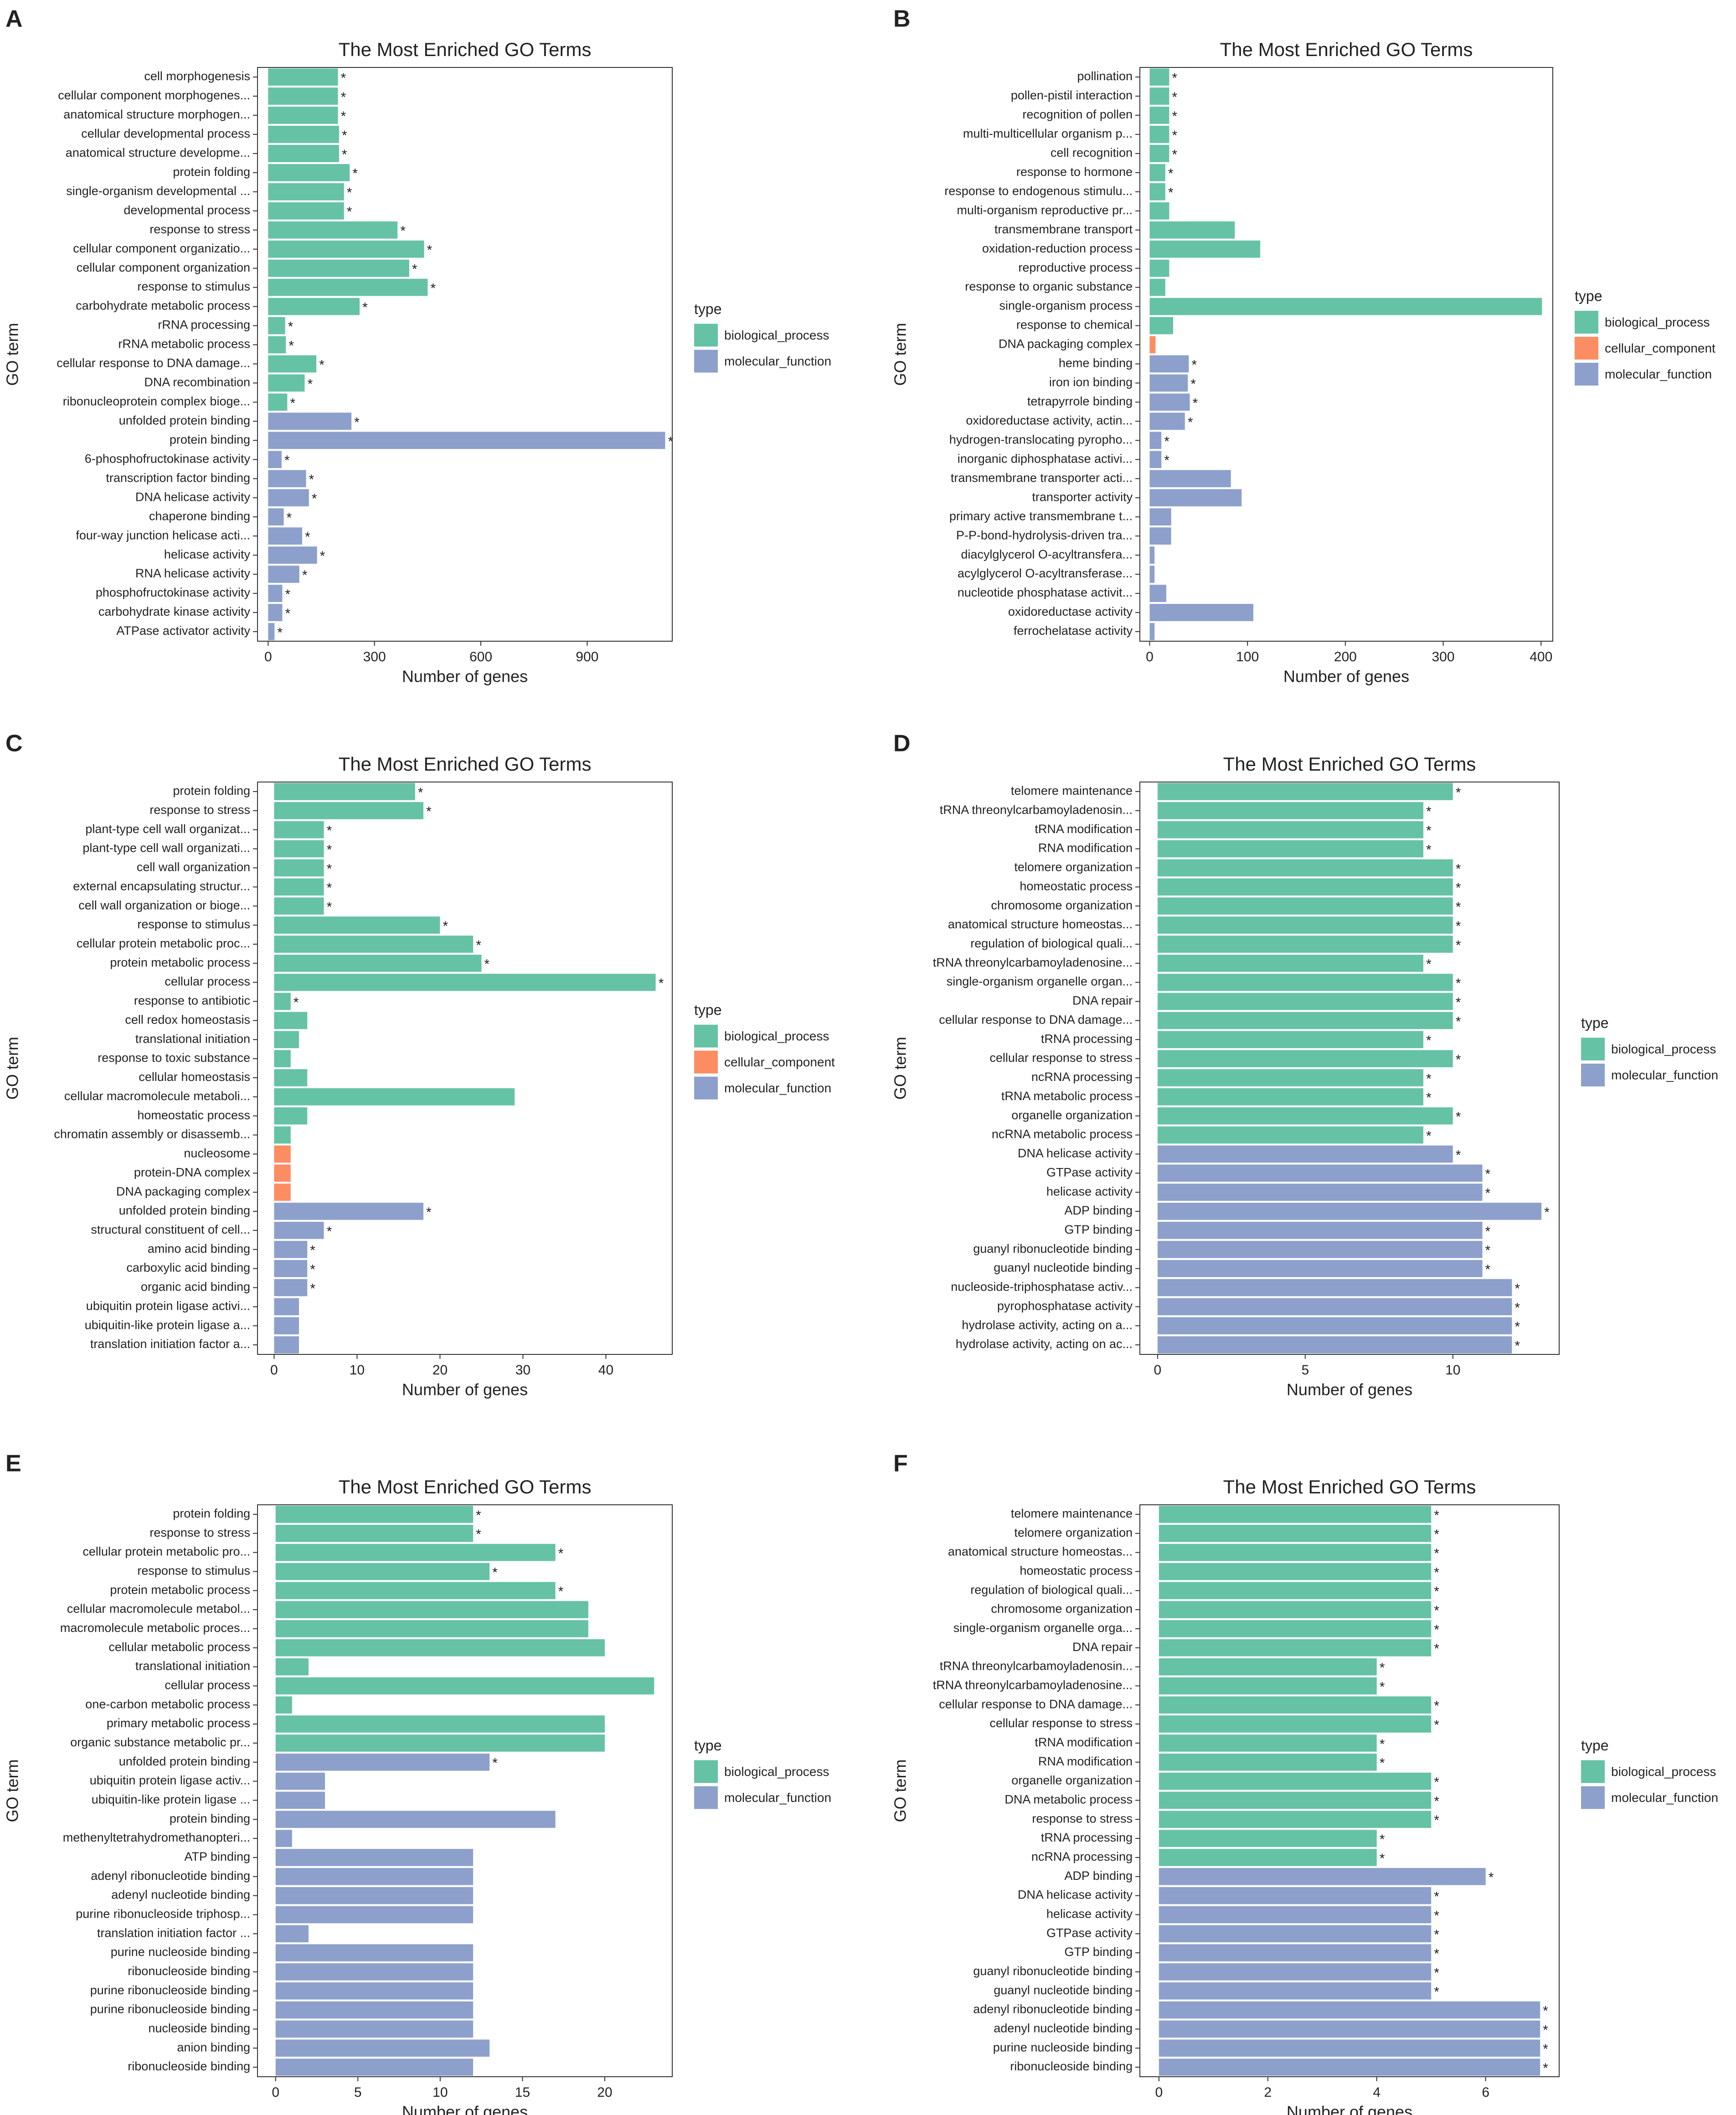 The image size is (1736, 2115). Describe the element at coordinates (282, 1154) in the screenshot. I see `bar-cellular-component` at that location.